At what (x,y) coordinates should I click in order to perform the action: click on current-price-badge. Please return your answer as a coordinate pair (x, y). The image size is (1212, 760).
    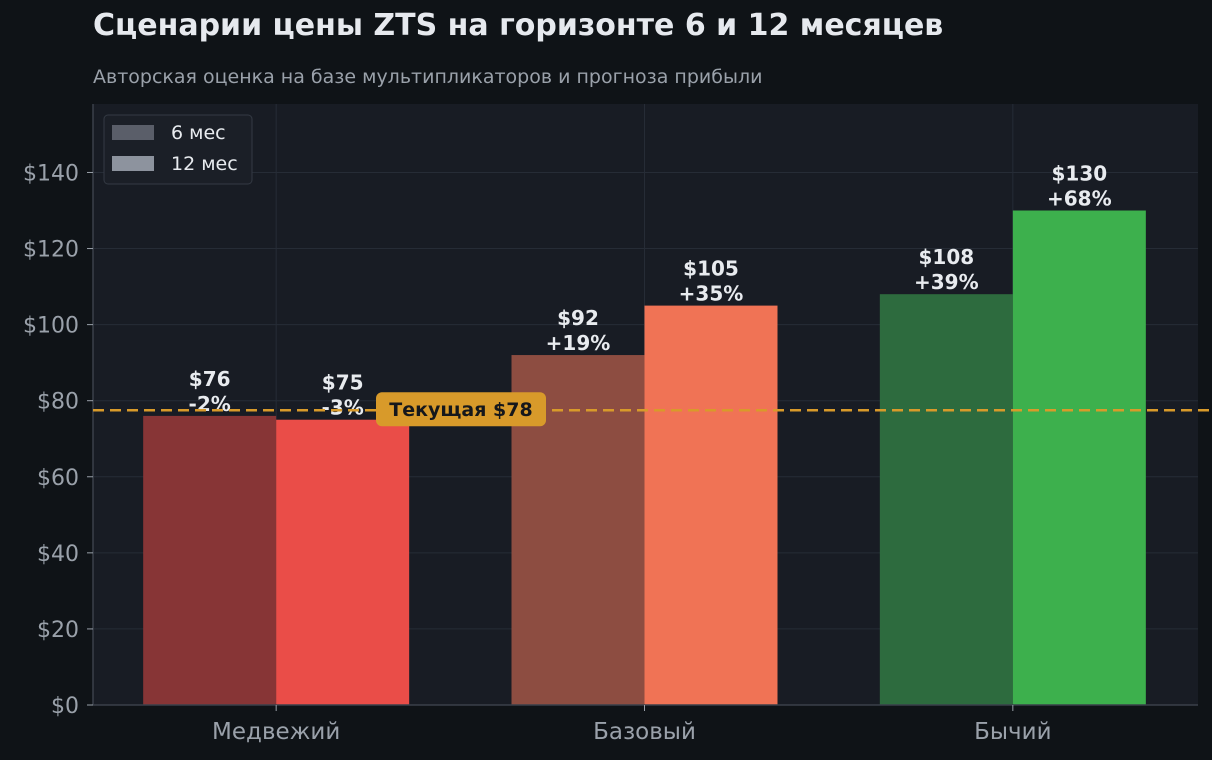
    Looking at the image, I should click on (461, 409).